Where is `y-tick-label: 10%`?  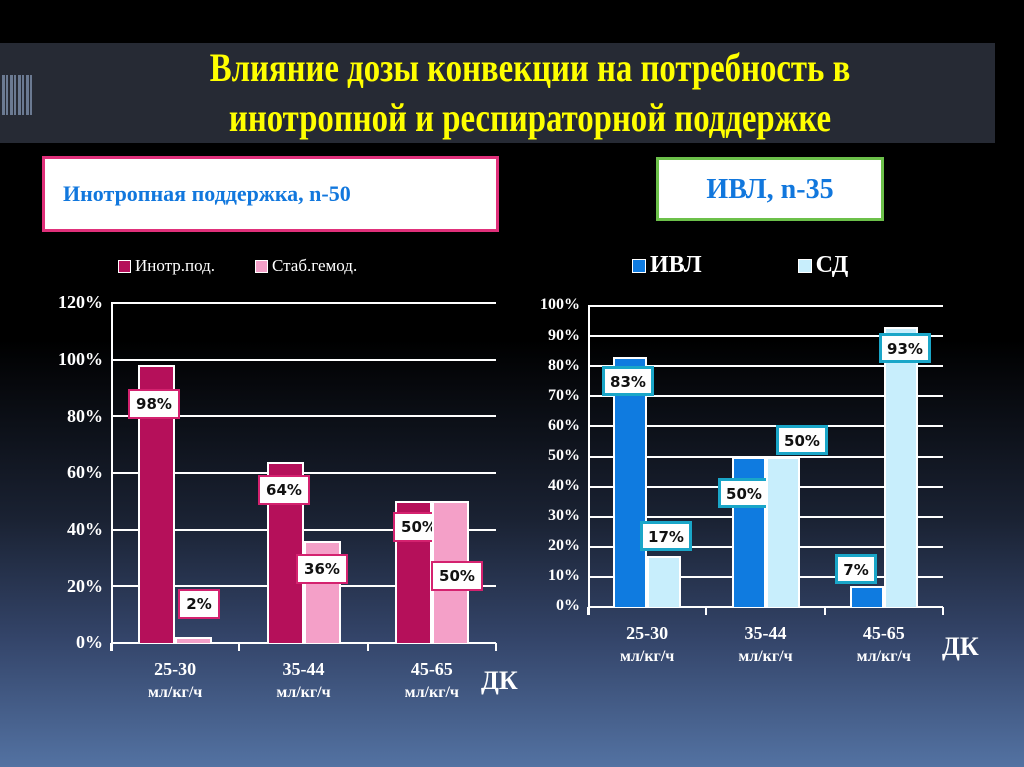
y-tick-label: 10% is located at coordinates (564, 576).